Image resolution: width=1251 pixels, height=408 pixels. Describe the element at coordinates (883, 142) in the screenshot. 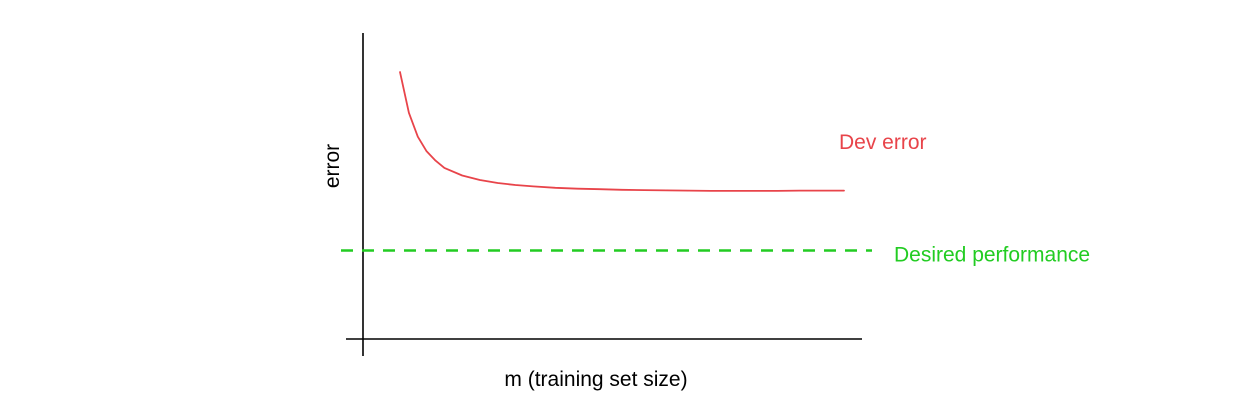

I see `dev-error-label: Dev error` at that location.